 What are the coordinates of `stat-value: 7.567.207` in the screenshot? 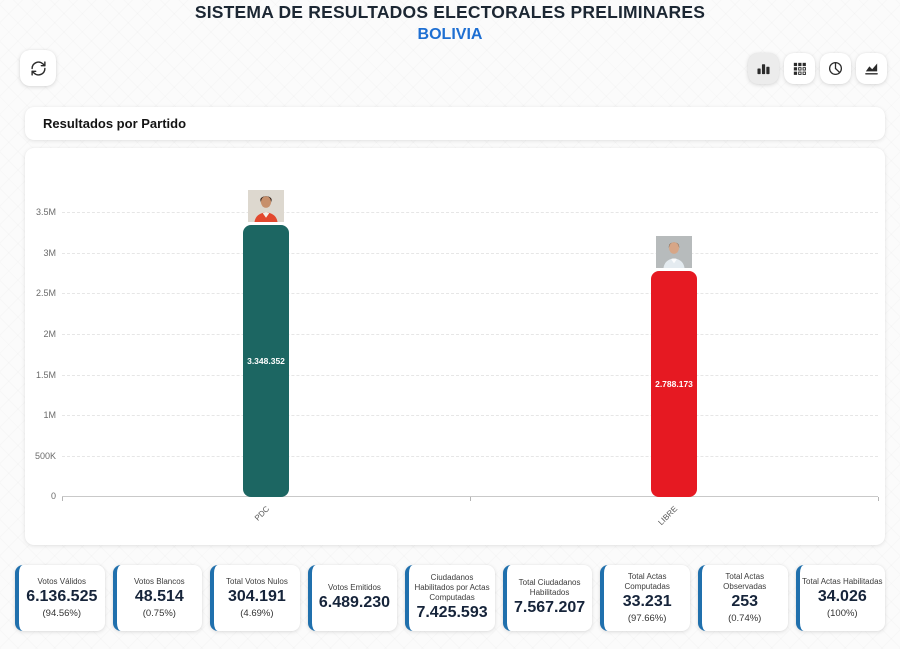 It's located at (550, 607).